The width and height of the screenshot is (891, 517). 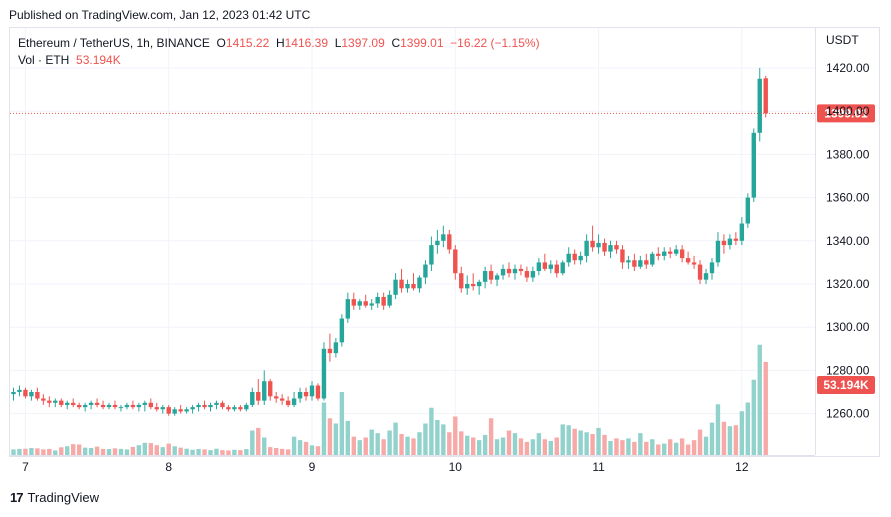 What do you see at coordinates (846, 385) in the screenshot?
I see `last-volume-label: 53.194K` at bounding box center [846, 385].